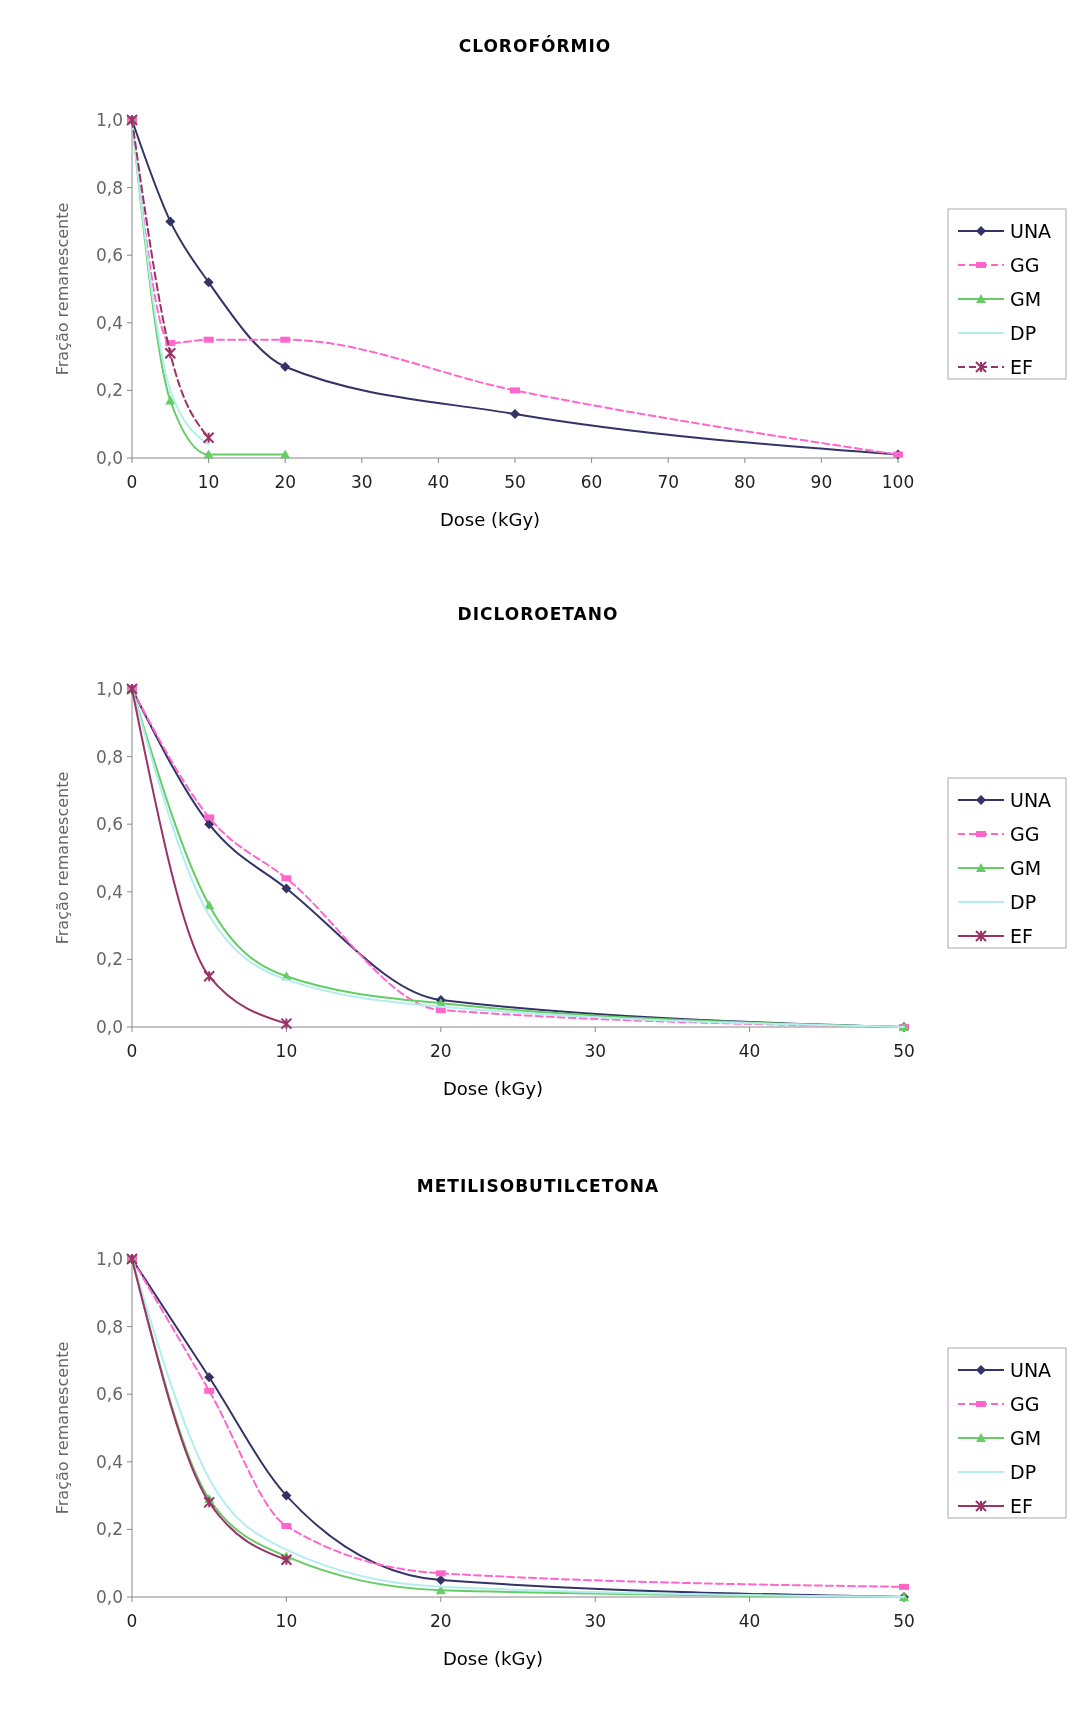 This screenshot has width=1076, height=1717. What do you see at coordinates (591, 482) in the screenshot?
I see `x-tick-label: 60` at bounding box center [591, 482].